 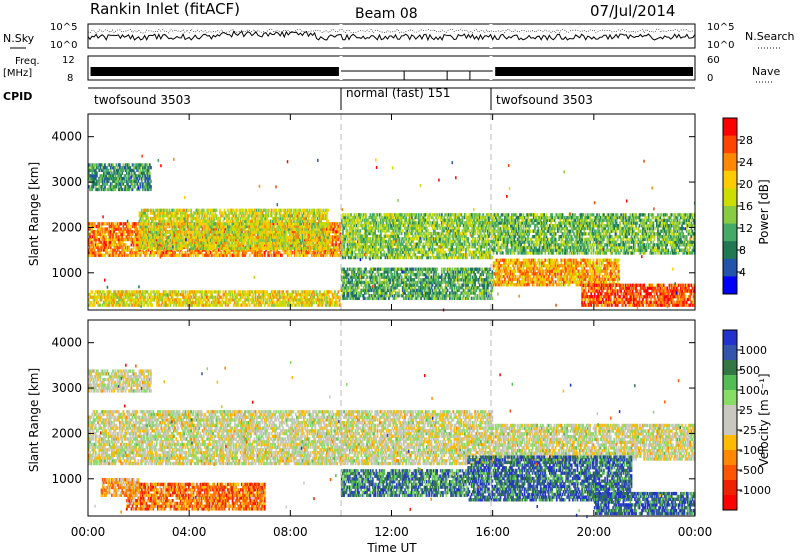 What do you see at coordinates (19, 38) in the screenshot?
I see `nsky-label: N.Sky` at bounding box center [19, 38].